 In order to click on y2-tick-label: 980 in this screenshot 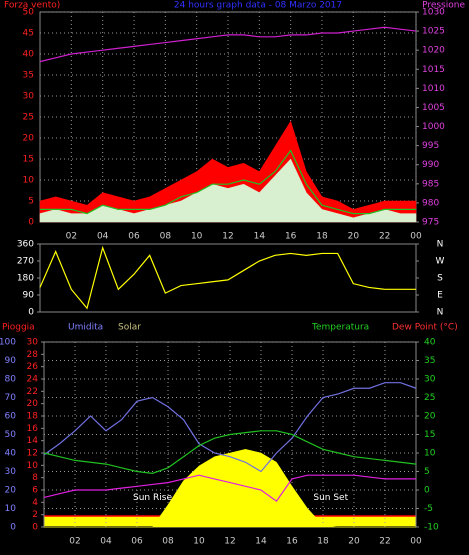, I will do `click(430, 203)`.